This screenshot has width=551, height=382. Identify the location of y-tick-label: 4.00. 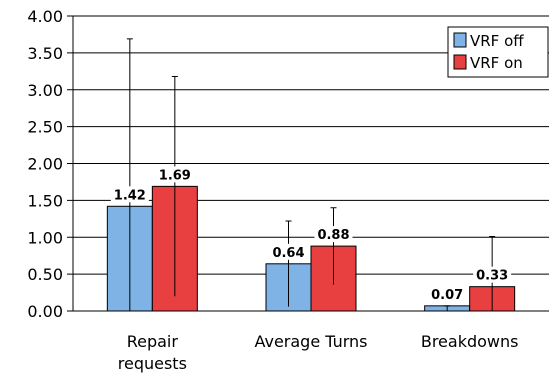
(45, 16).